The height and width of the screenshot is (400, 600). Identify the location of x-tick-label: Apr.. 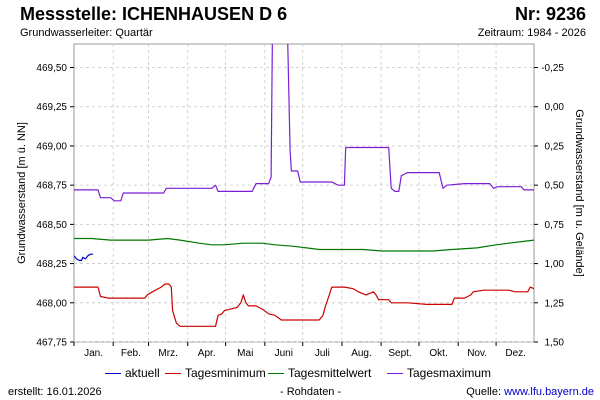
(207, 353).